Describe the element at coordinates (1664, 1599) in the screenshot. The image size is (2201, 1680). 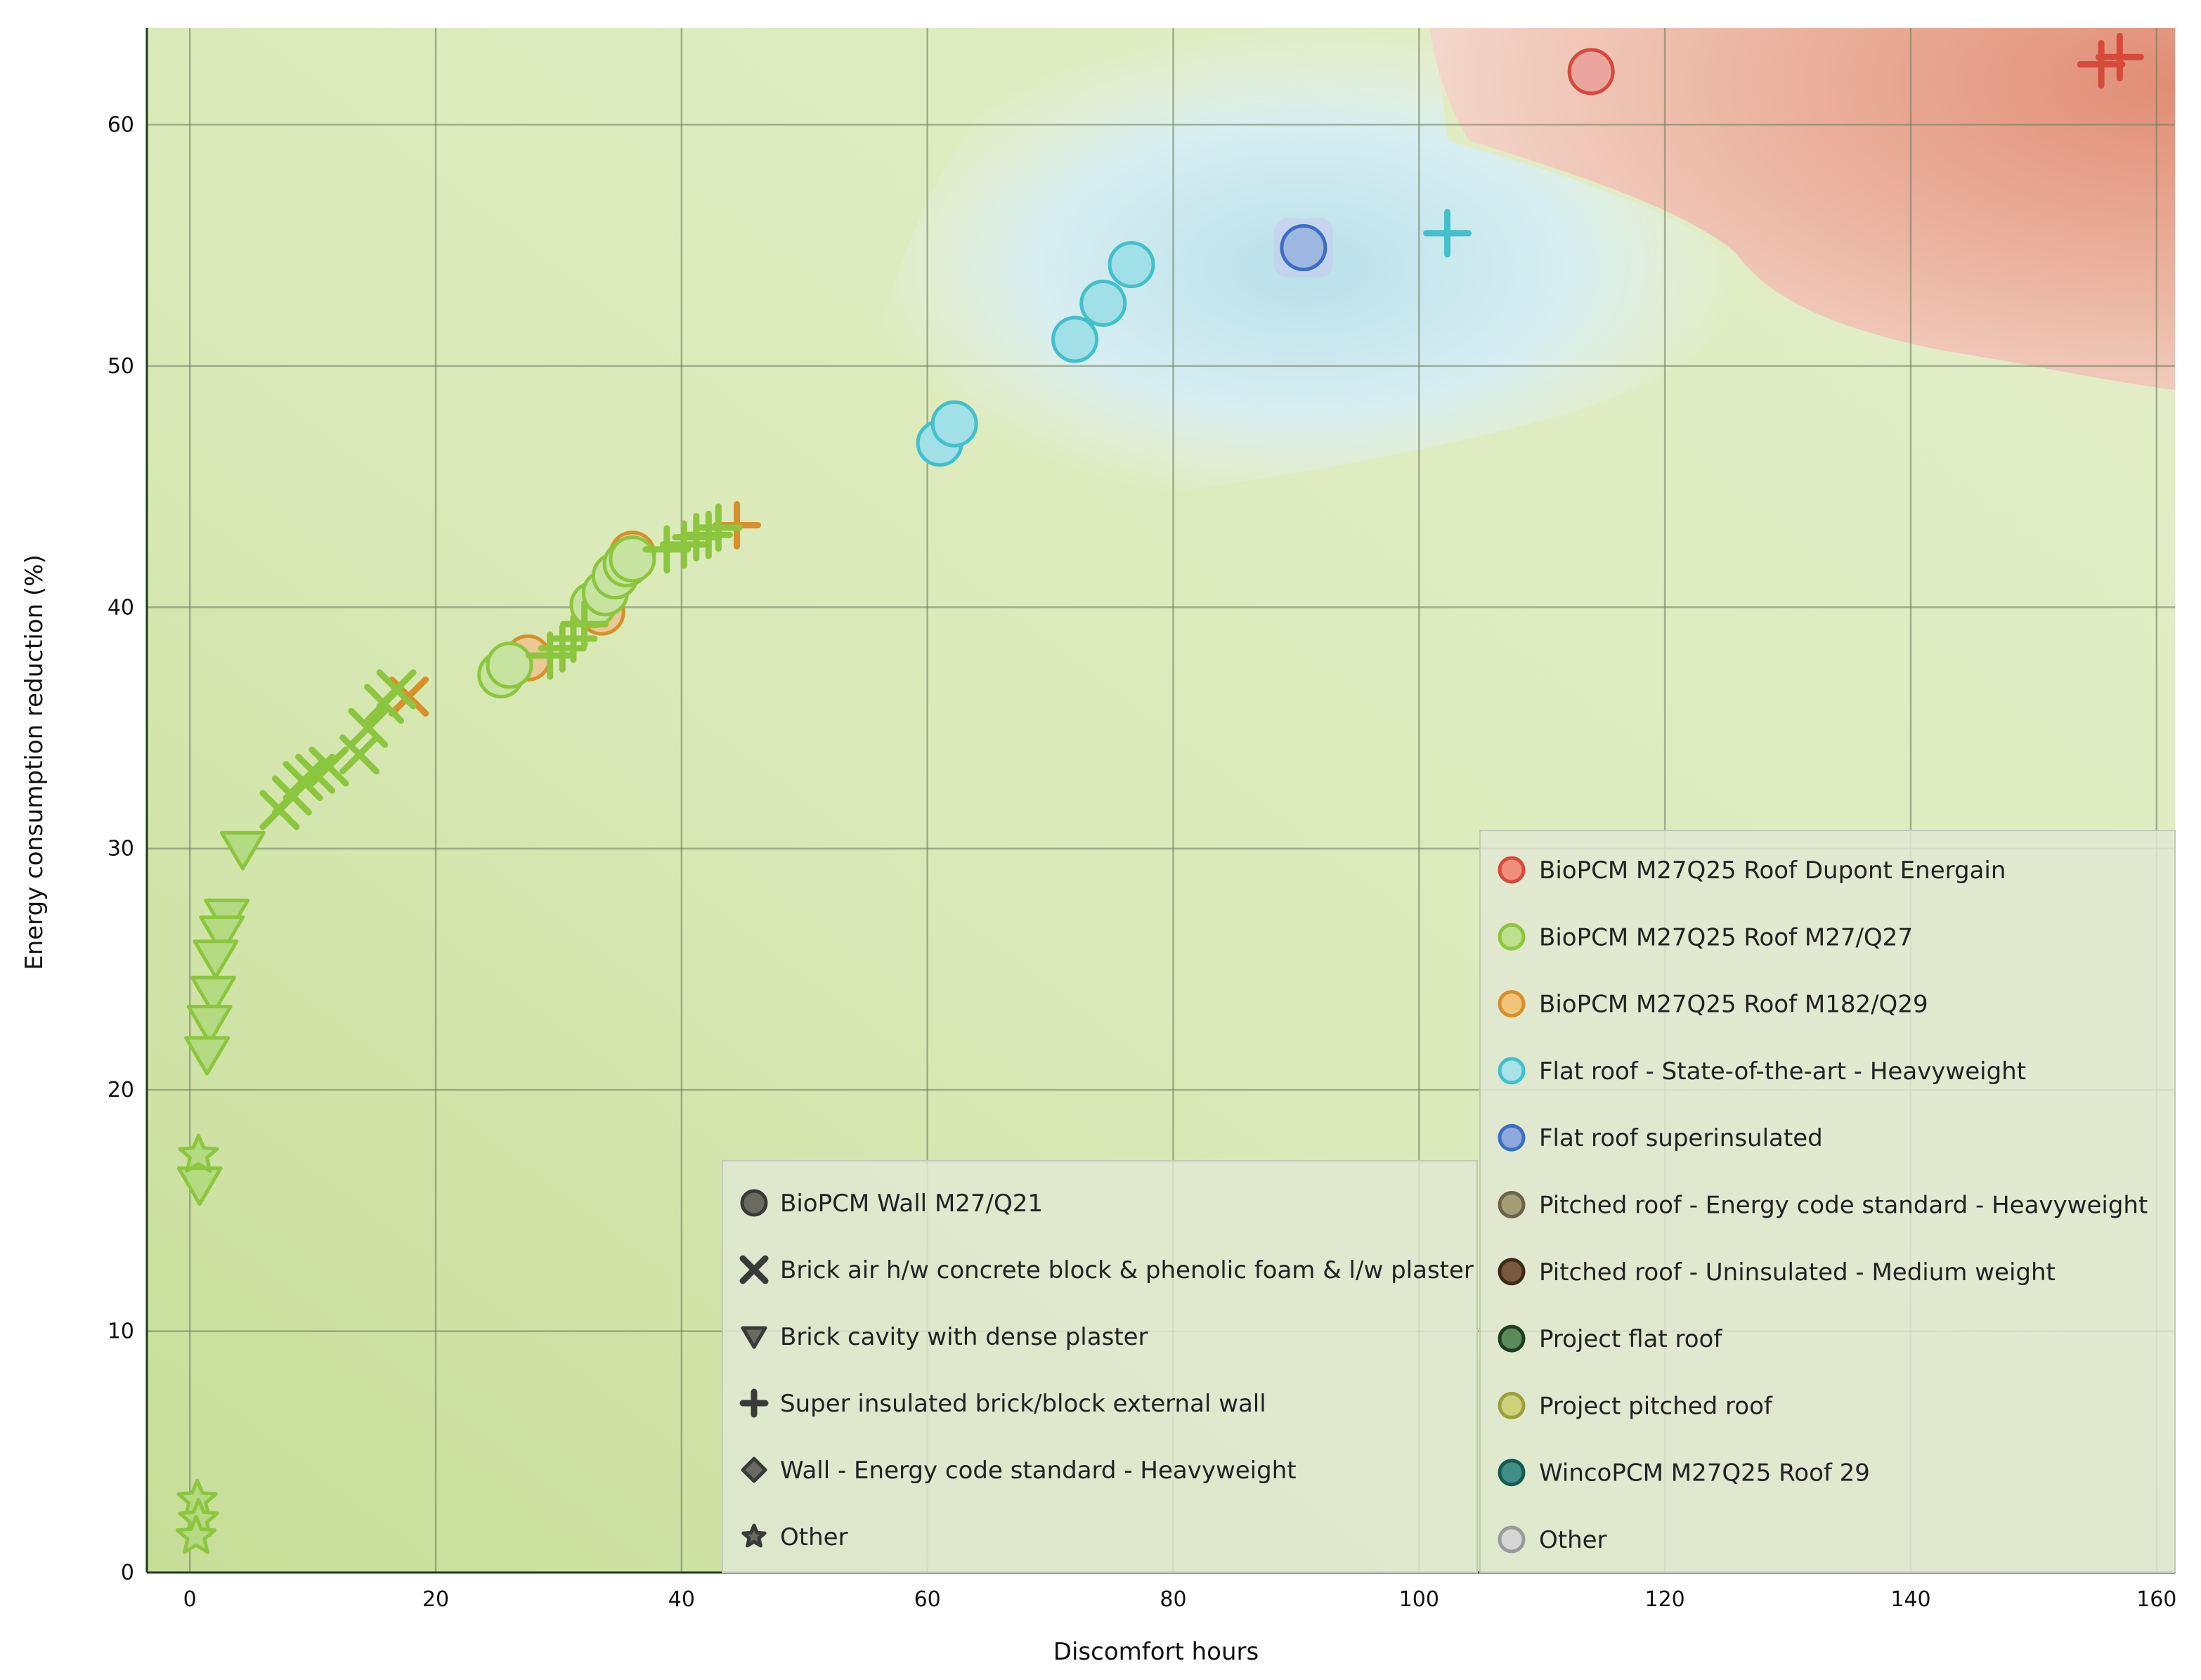
I see `x-tick-label: 120` at that location.